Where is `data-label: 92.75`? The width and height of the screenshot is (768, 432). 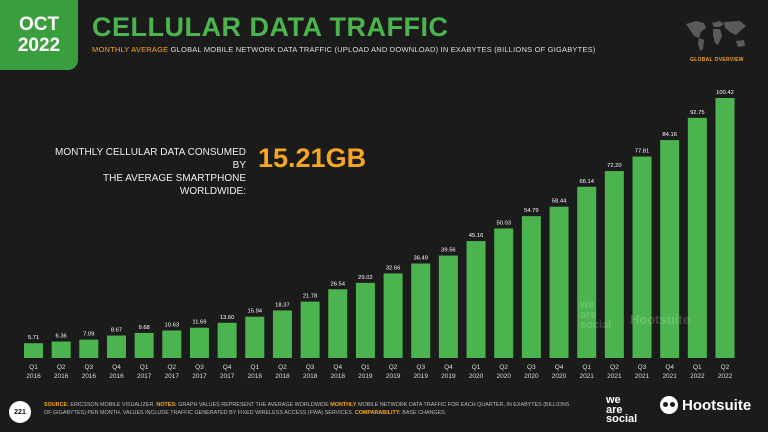
data-label: 92.75 is located at coordinates (697, 113).